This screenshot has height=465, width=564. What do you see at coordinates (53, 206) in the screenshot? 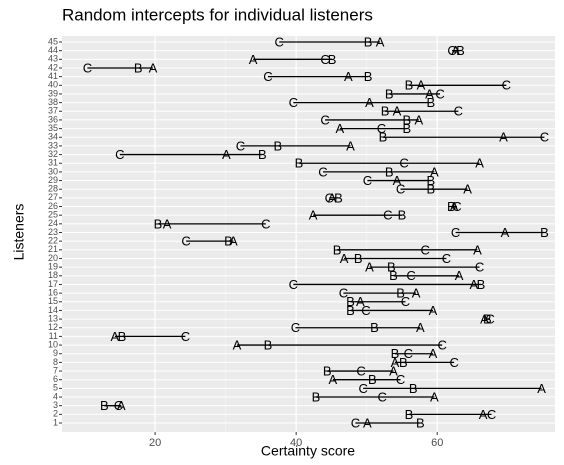
I see `y-tick-label: 26` at bounding box center [53, 206].